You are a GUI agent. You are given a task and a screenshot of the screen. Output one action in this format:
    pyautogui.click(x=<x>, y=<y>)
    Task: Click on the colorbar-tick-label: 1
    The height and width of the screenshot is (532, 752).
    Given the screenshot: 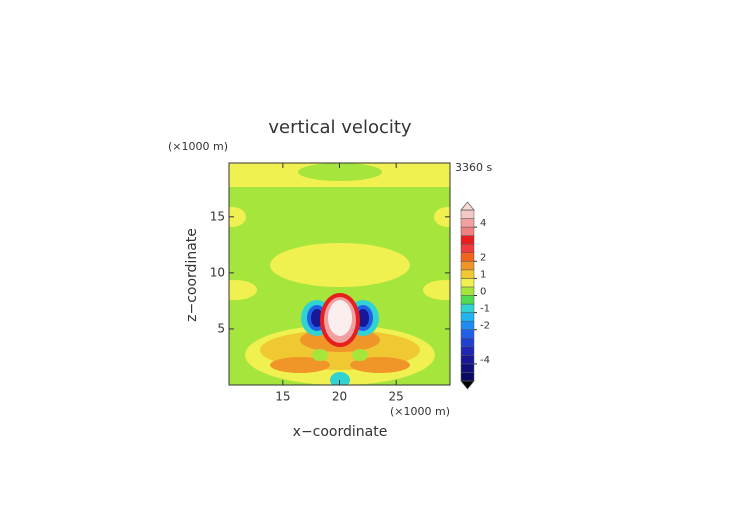 What is the action you would take?
    pyautogui.click(x=483, y=274)
    